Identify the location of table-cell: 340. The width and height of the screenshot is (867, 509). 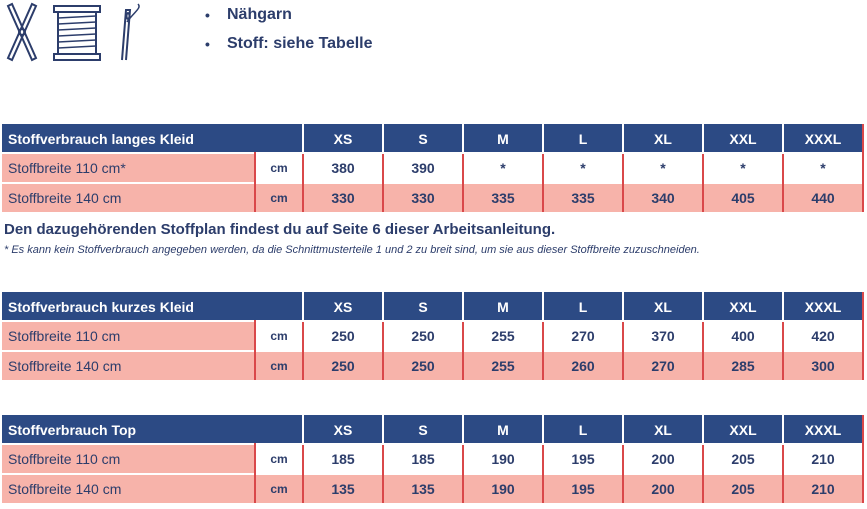
(663, 197).